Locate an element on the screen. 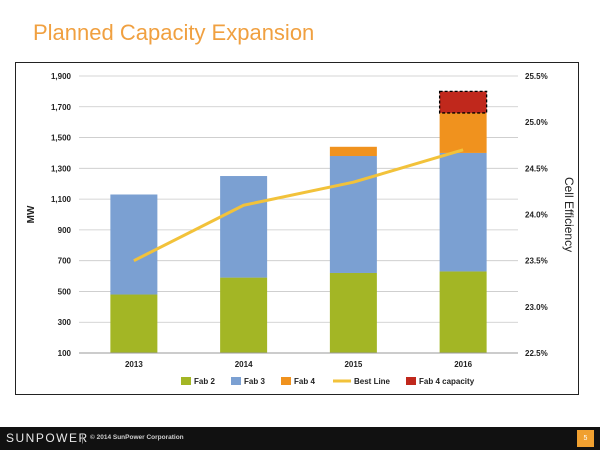 Image resolution: width=600 pixels, height=450 pixels. legend-label: Fab 4 is located at coordinates (304, 381).